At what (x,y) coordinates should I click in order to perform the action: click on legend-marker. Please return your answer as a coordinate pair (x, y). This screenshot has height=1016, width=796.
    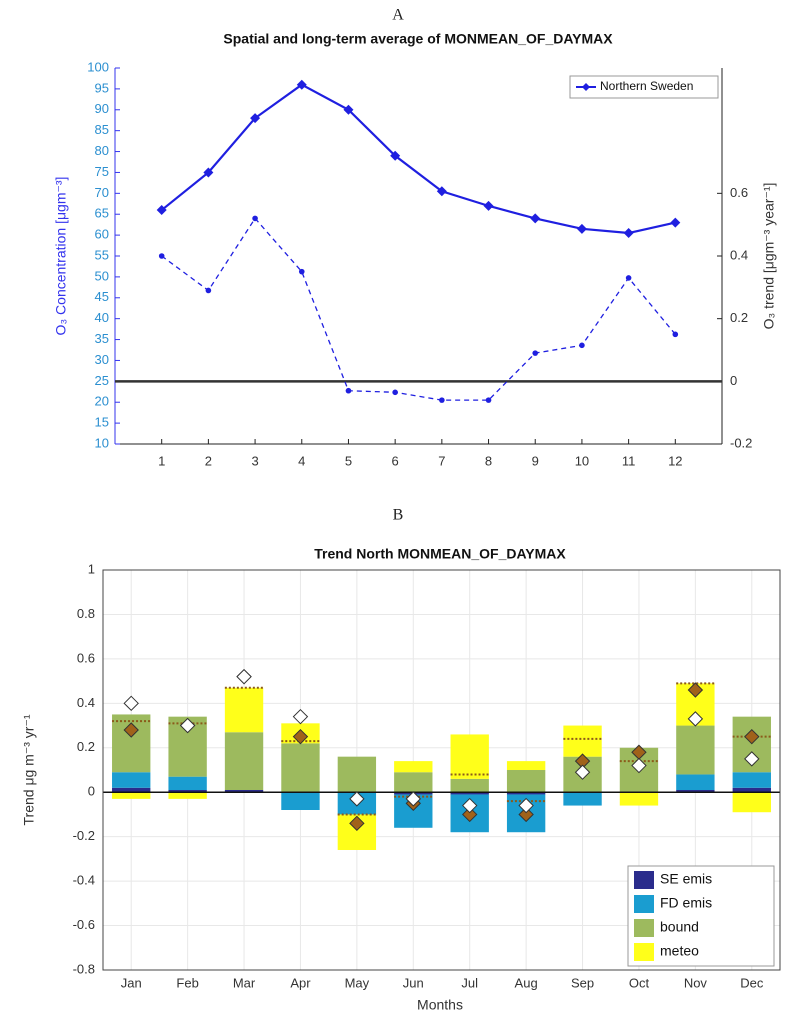
    Looking at the image, I should click on (586, 87).